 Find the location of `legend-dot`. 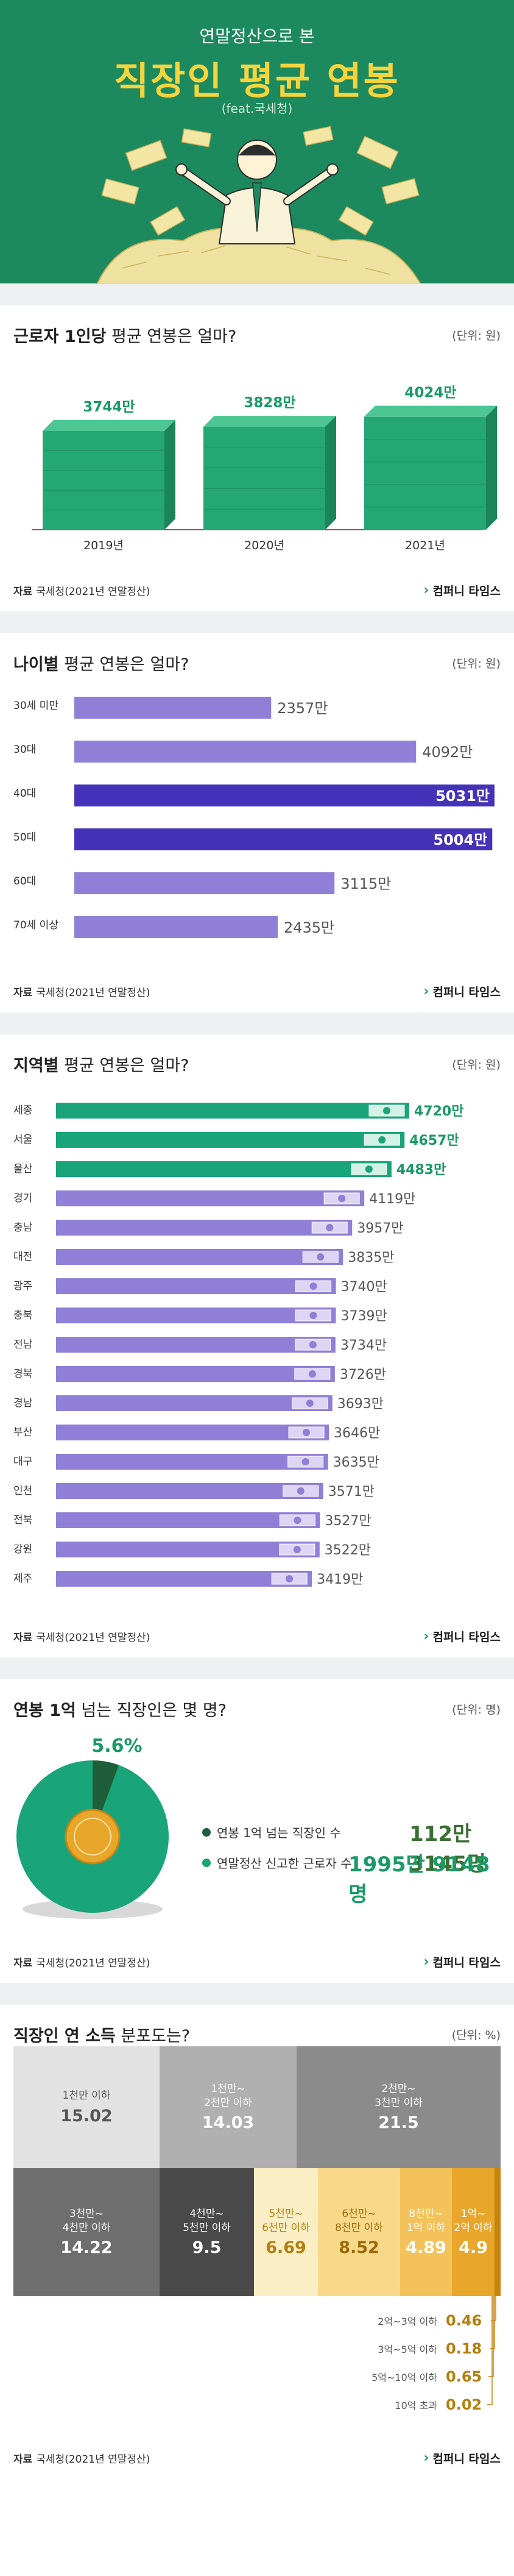

legend-dot is located at coordinates (206, 1862).